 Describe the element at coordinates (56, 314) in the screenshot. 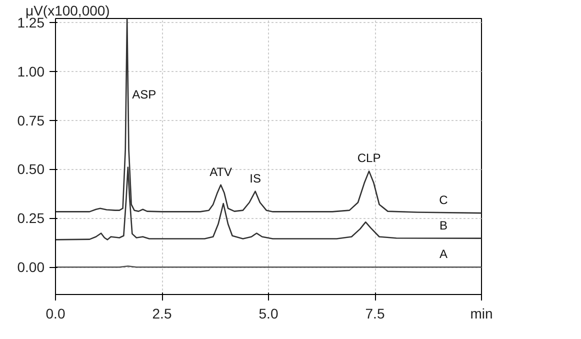

I see `x-tick-label: 0.0` at that location.